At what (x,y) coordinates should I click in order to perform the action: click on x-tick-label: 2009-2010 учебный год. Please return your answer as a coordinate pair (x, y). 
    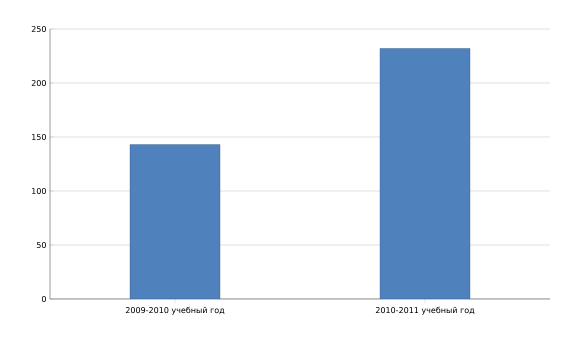
    Looking at the image, I should click on (175, 310).